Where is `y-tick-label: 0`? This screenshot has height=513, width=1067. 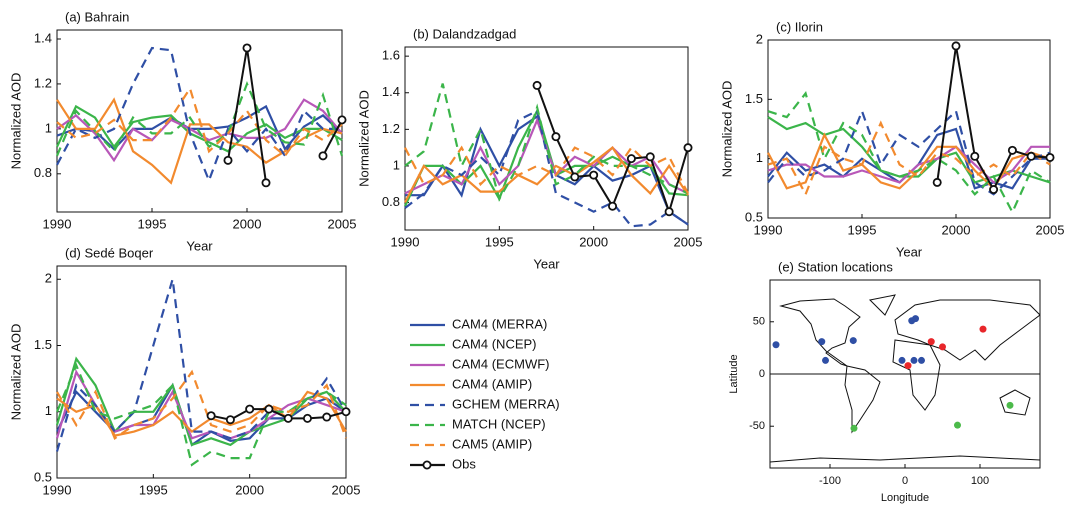
y-tick-label: 0 is located at coordinates (762, 374).